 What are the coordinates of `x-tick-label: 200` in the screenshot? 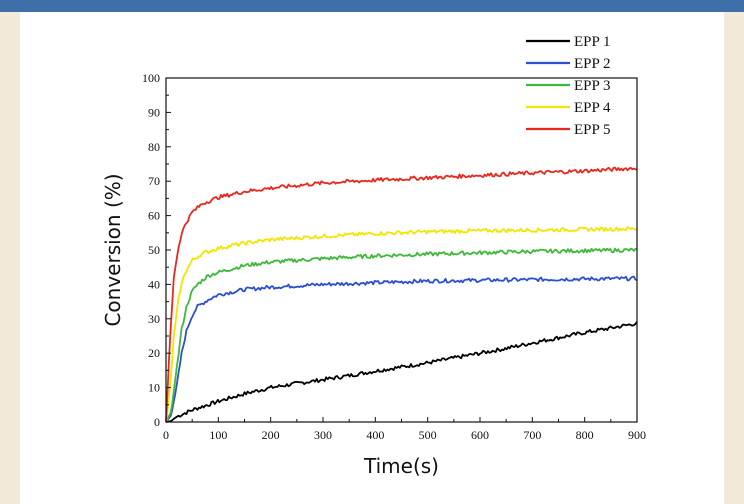 It's located at (271, 435).